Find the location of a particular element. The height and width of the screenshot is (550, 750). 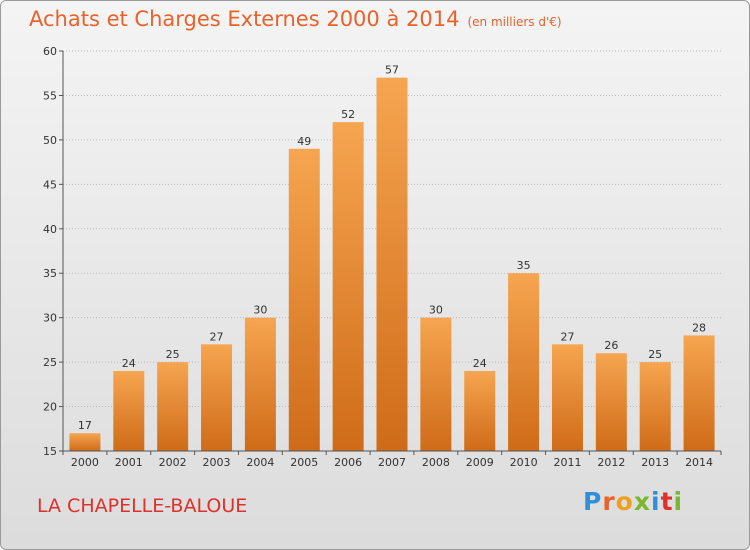

logo-letter: x is located at coordinates (642, 501).